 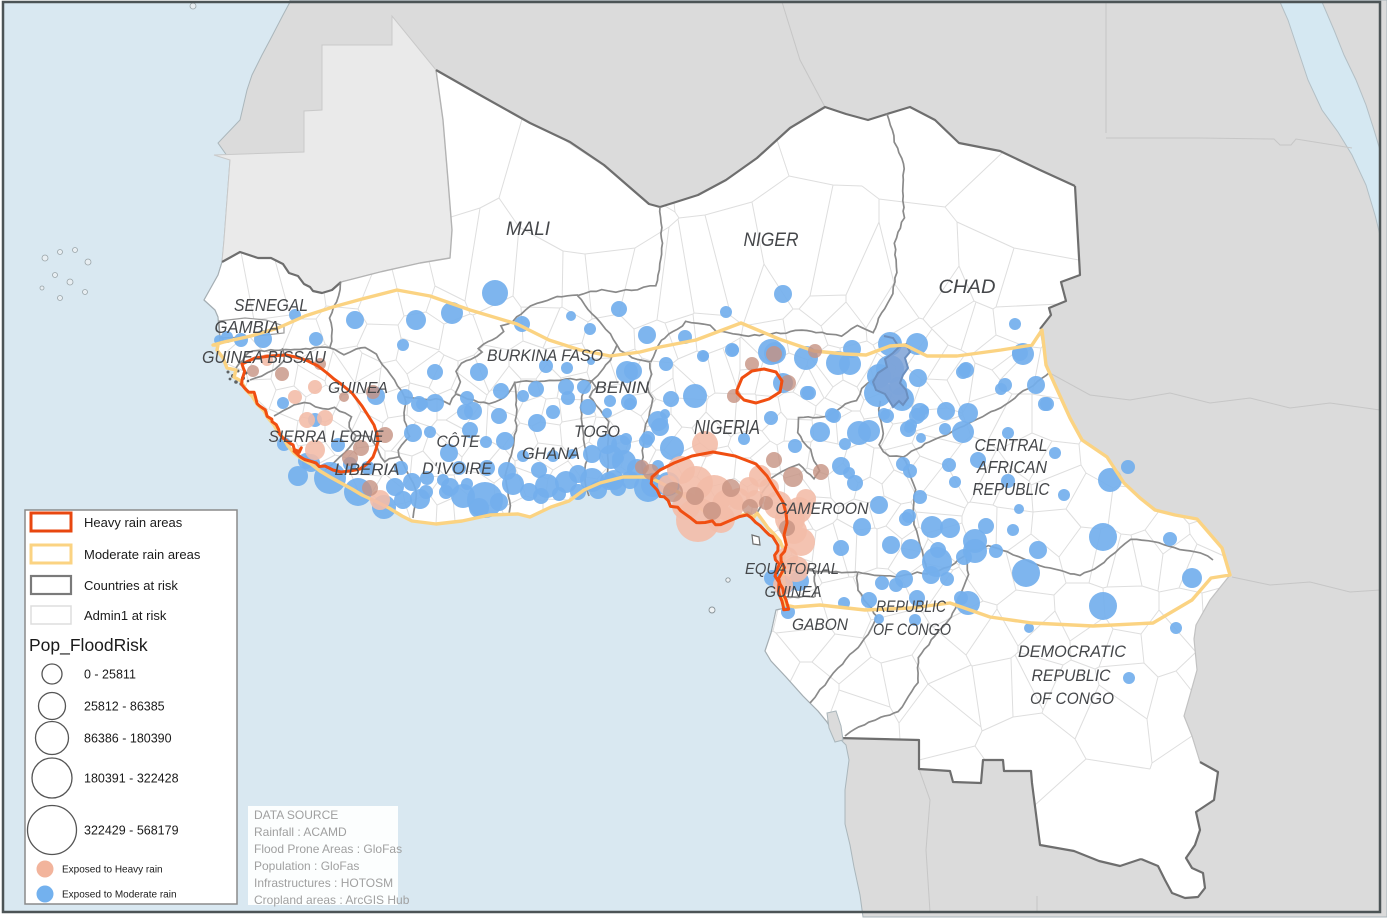 What do you see at coordinates (133, 522) in the screenshot?
I see `svg-text: Heavy rain areas` at bounding box center [133, 522].